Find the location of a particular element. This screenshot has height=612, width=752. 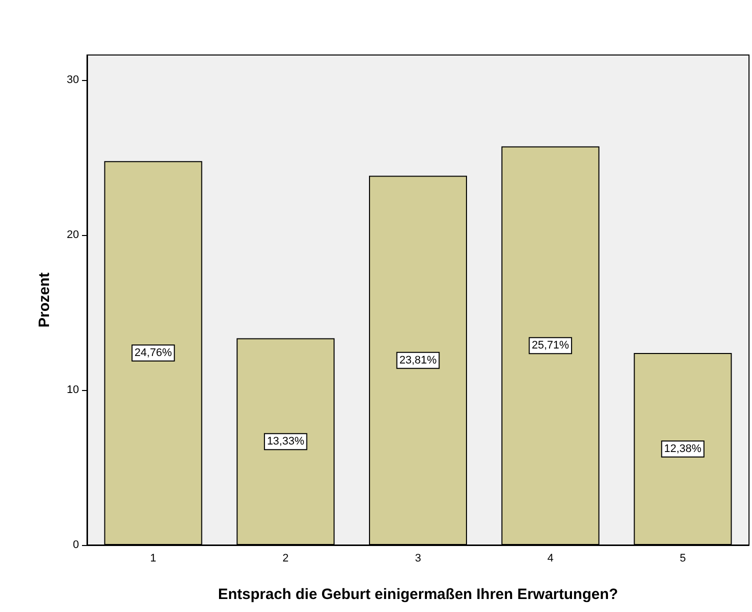

y-tick-label: 20 is located at coordinates (72, 234).